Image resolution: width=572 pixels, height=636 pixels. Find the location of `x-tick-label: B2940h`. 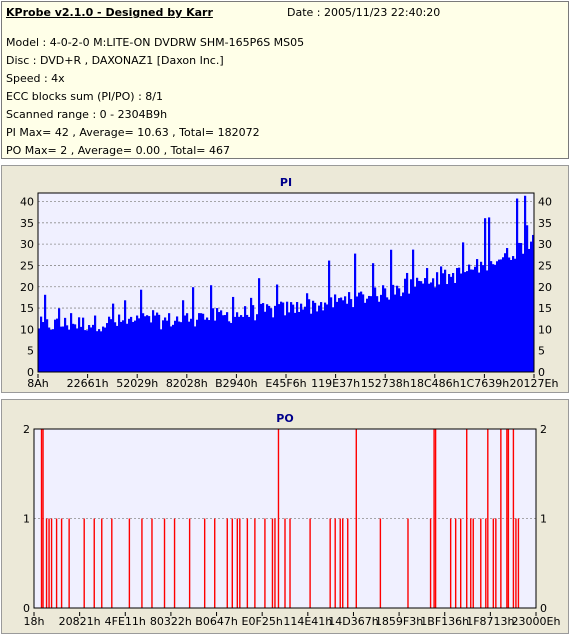

x-tick-label: B2940h is located at coordinates (236, 383).